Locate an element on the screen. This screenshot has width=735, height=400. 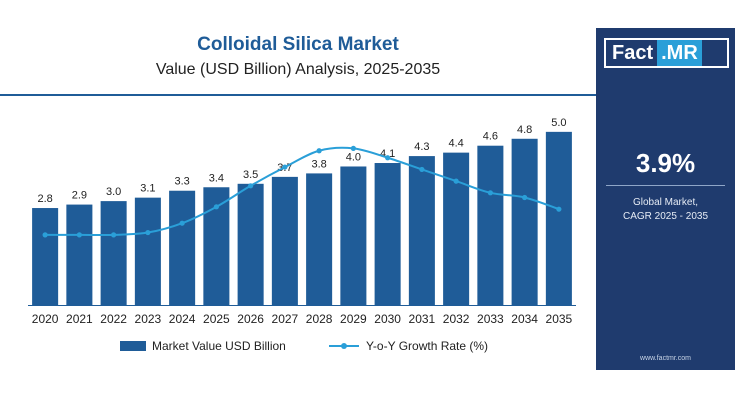
x-tick-label: 2032 is located at coordinates (456, 319).